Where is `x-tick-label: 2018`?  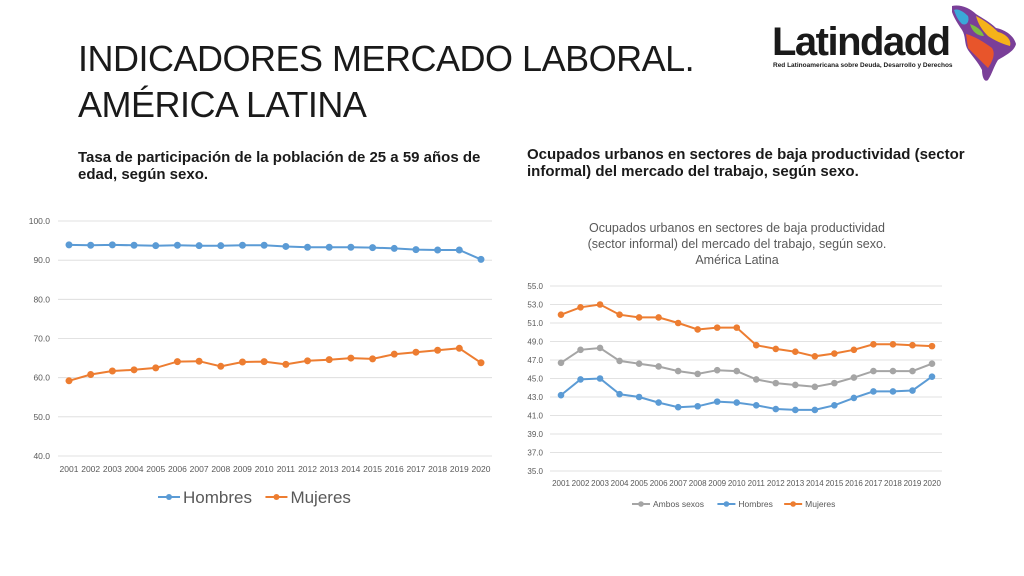 x-tick-label: 2018 is located at coordinates (437, 469).